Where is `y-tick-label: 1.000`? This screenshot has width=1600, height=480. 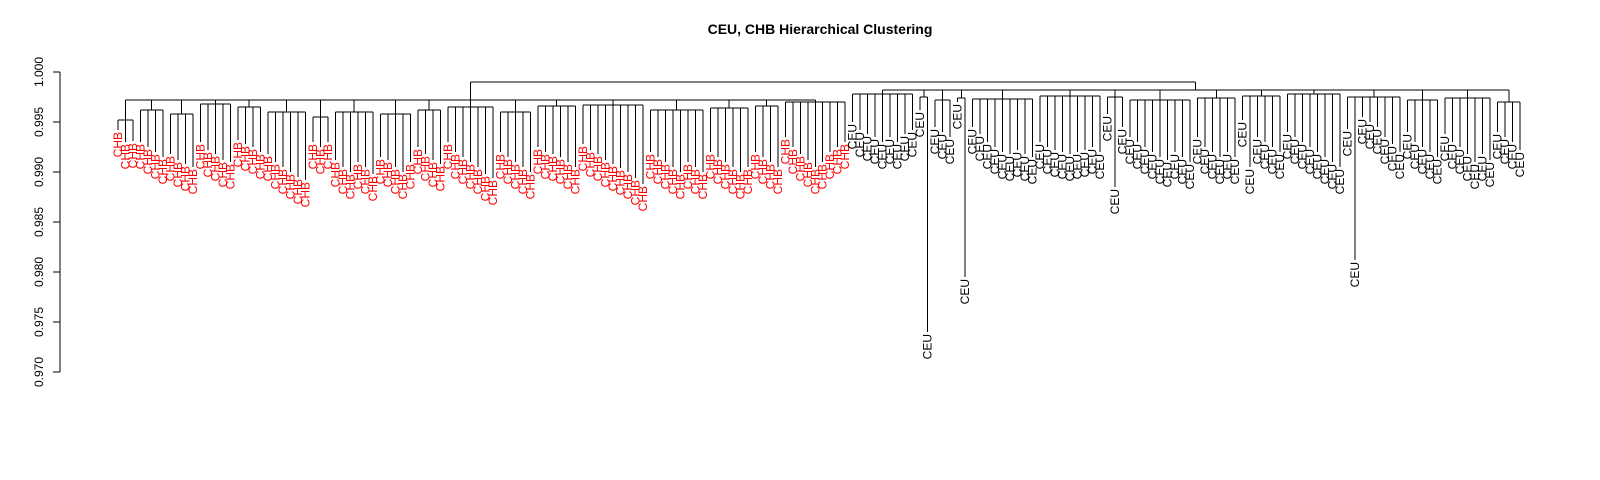
y-tick-label: 1.000 is located at coordinates (39, 72).